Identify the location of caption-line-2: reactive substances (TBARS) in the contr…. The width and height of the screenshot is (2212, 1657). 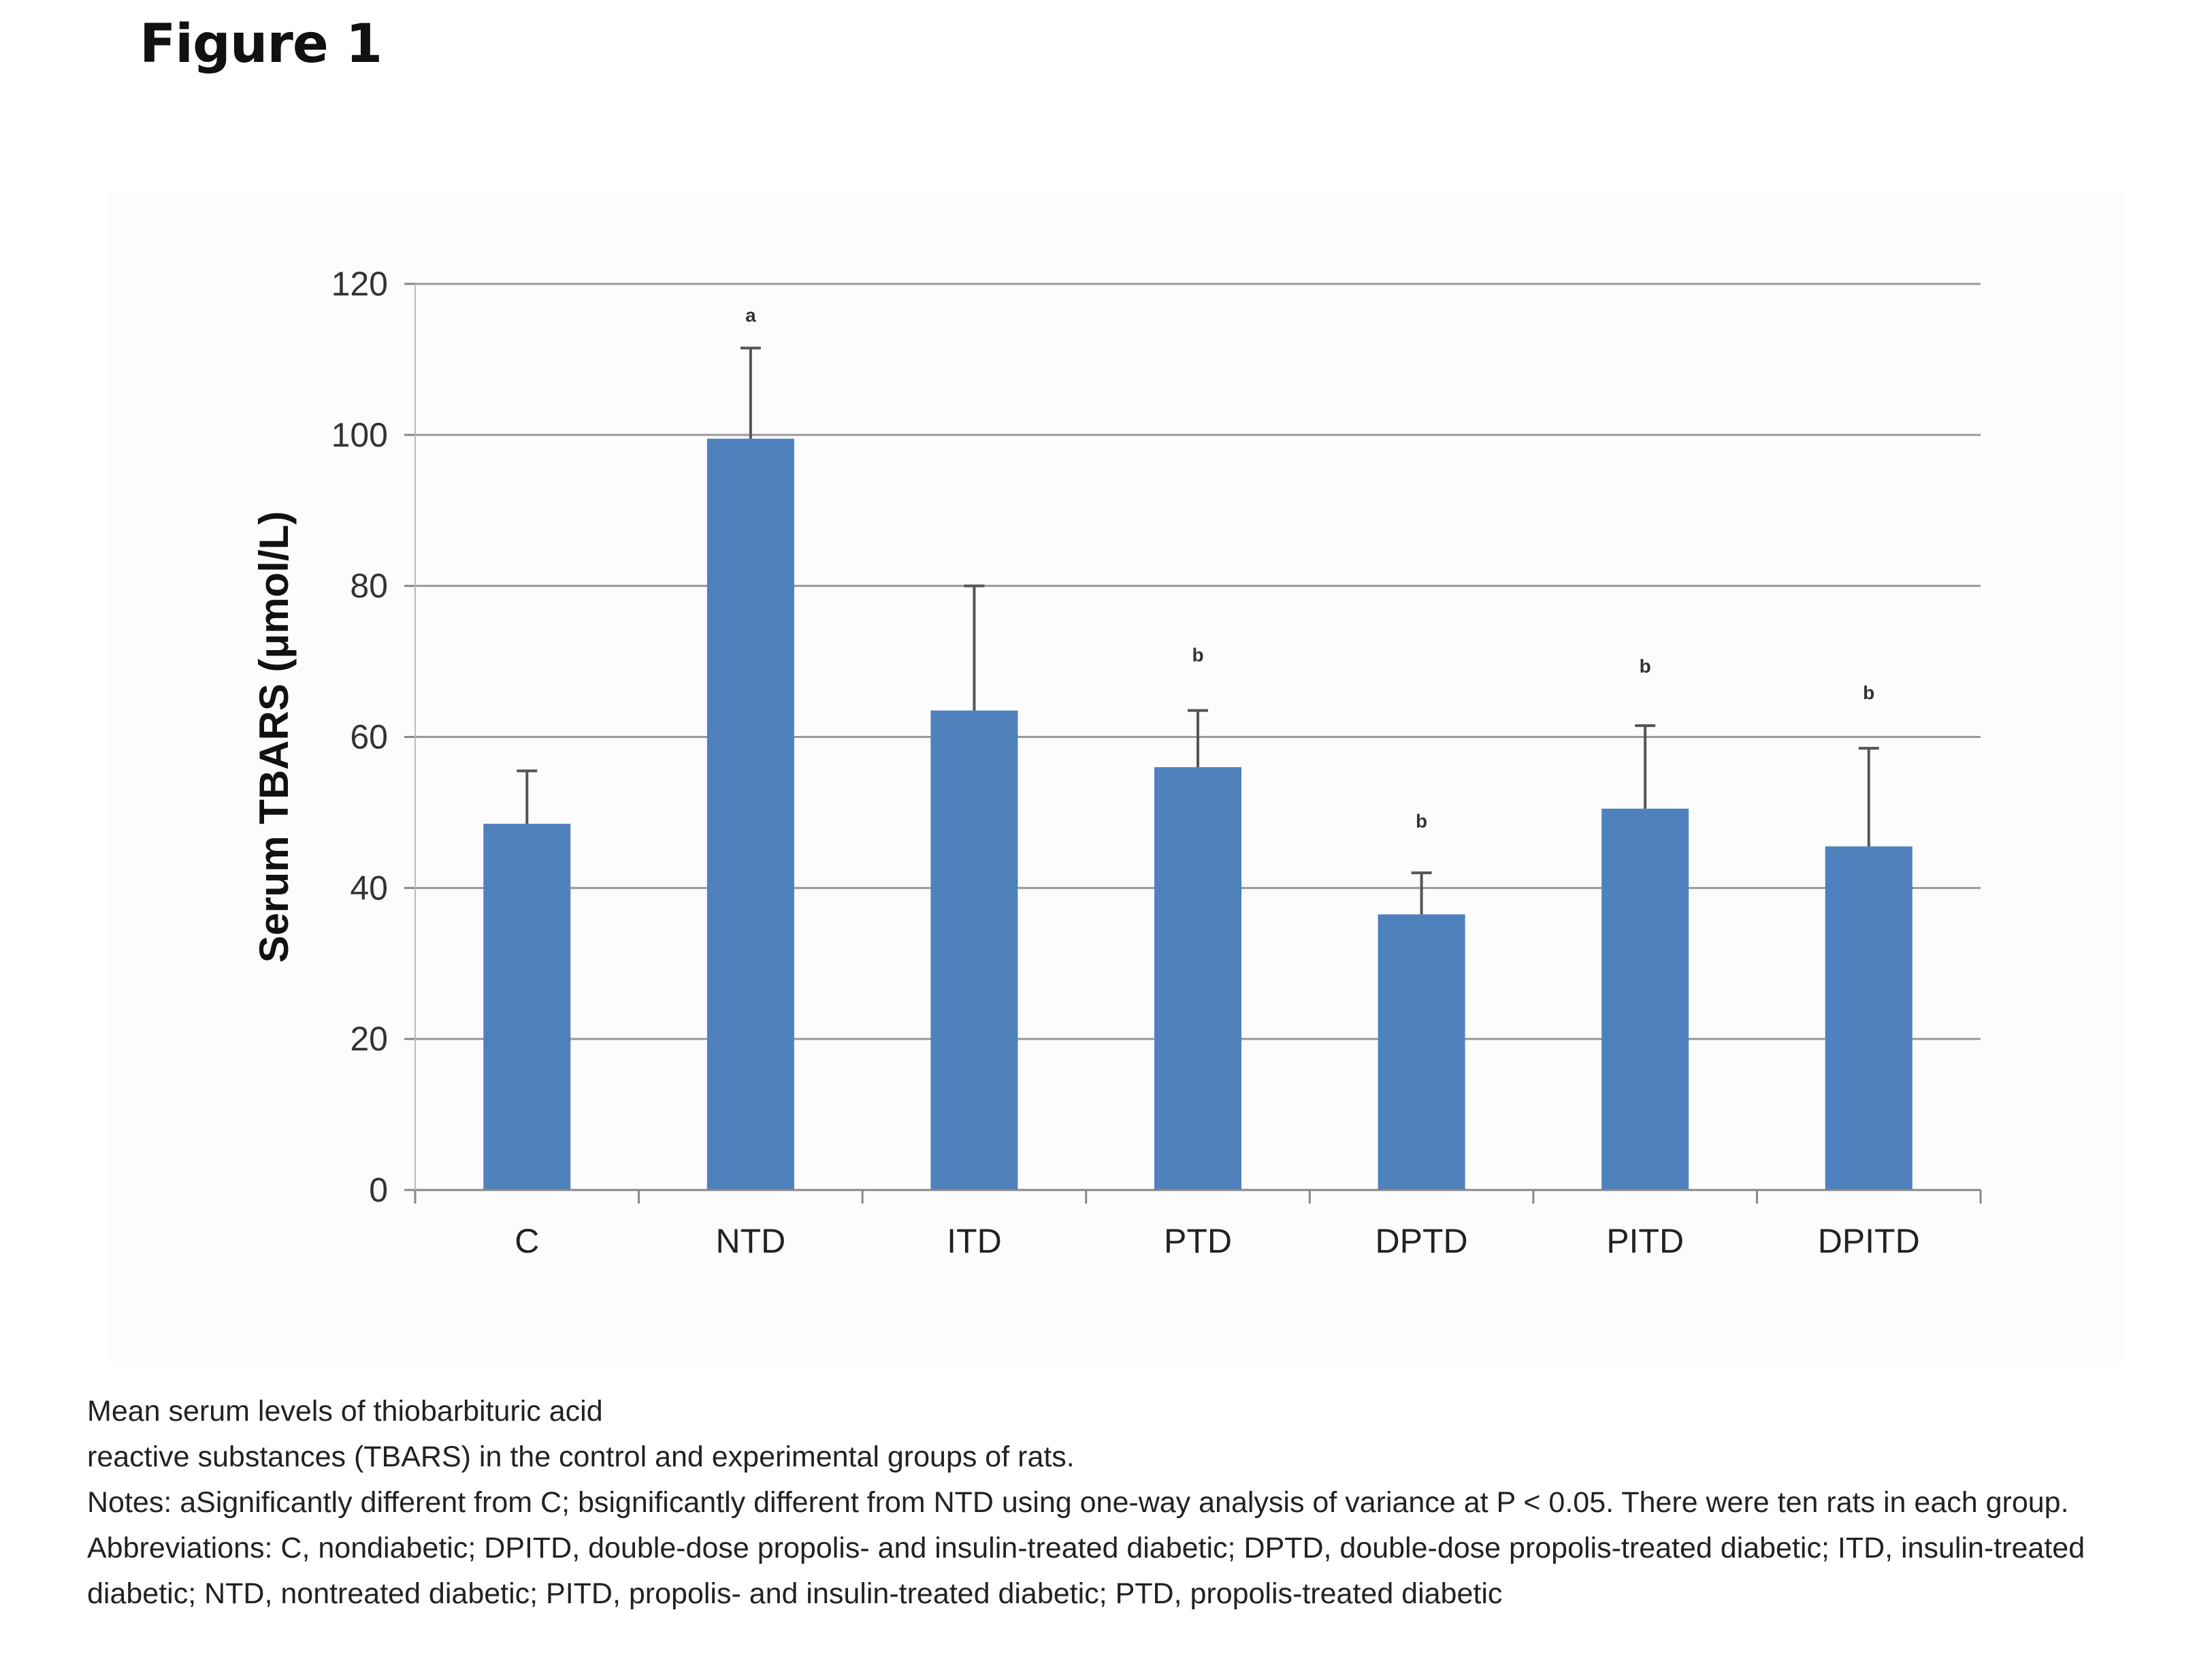
(581, 1457).